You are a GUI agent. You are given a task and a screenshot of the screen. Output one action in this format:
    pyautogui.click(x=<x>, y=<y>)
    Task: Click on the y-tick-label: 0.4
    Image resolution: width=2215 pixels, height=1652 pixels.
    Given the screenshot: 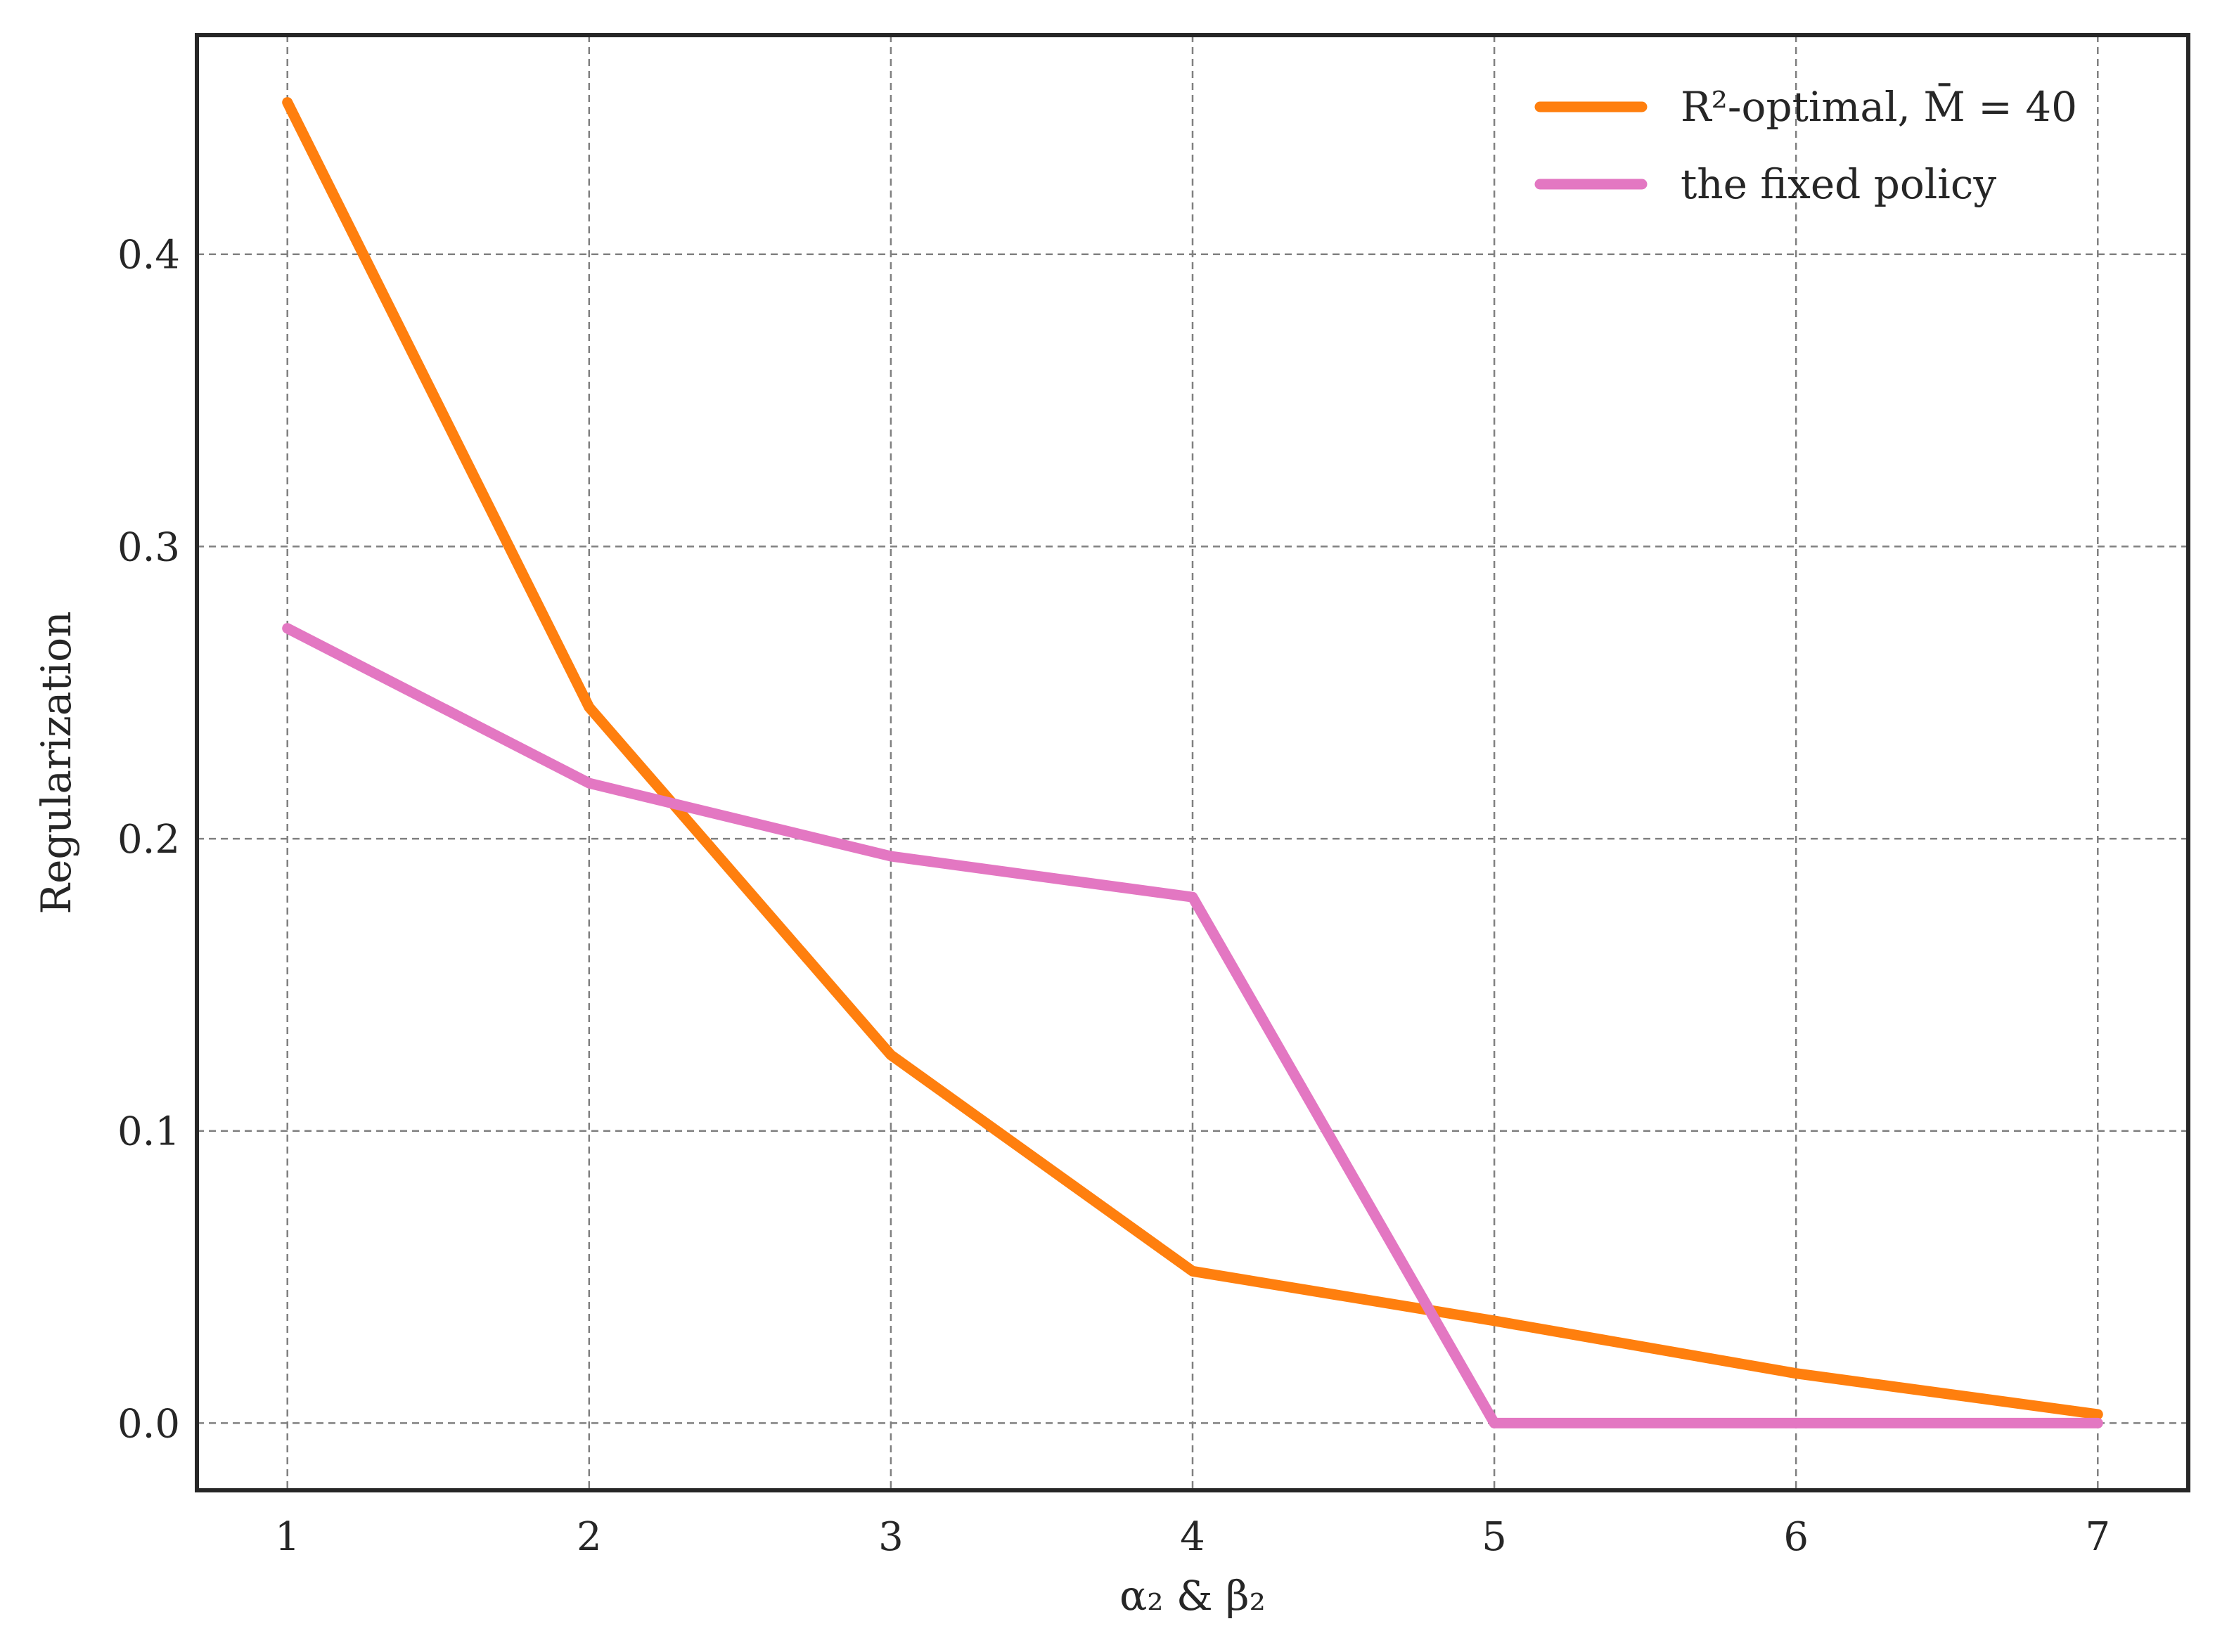 What is the action you would take?
    pyautogui.click(x=148, y=255)
    